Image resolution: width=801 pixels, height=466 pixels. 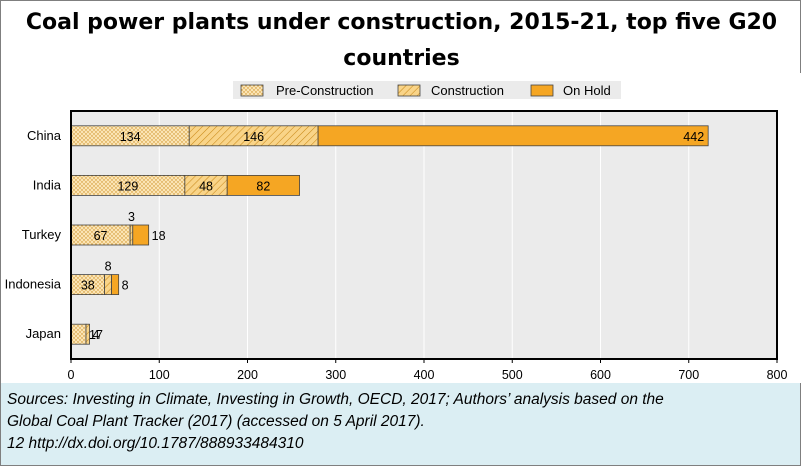 I want to click on data-label: 4, so click(x=96, y=335).